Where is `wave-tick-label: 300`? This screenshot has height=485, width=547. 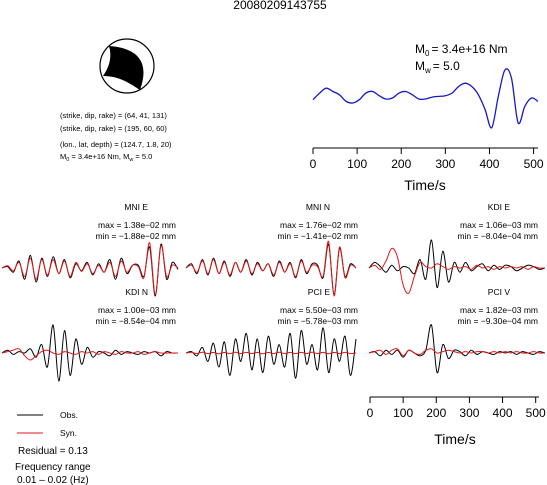 wave-tick-label: 300 is located at coordinates (469, 413).